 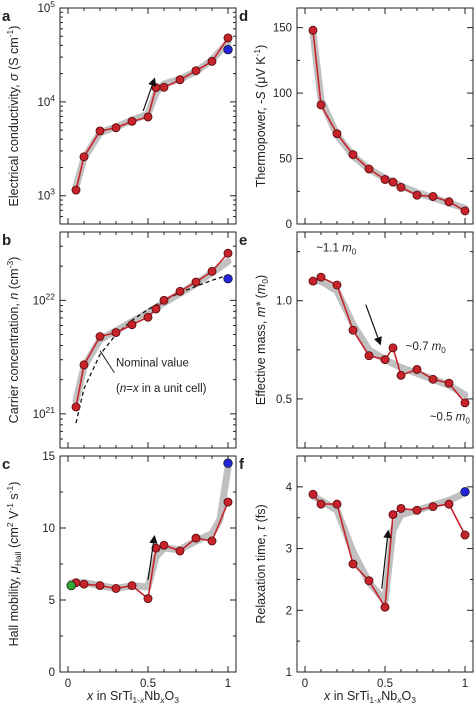 I want to click on y-tick-label: 1.0, so click(x=284, y=302).